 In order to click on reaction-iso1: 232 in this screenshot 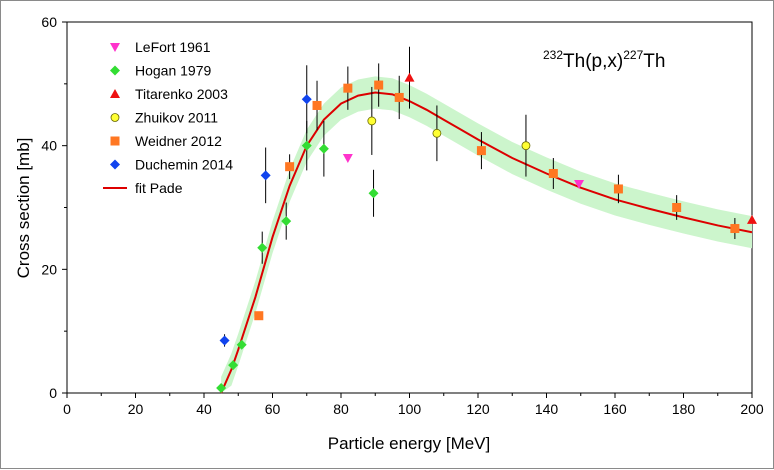, I will do `click(553, 55)`.